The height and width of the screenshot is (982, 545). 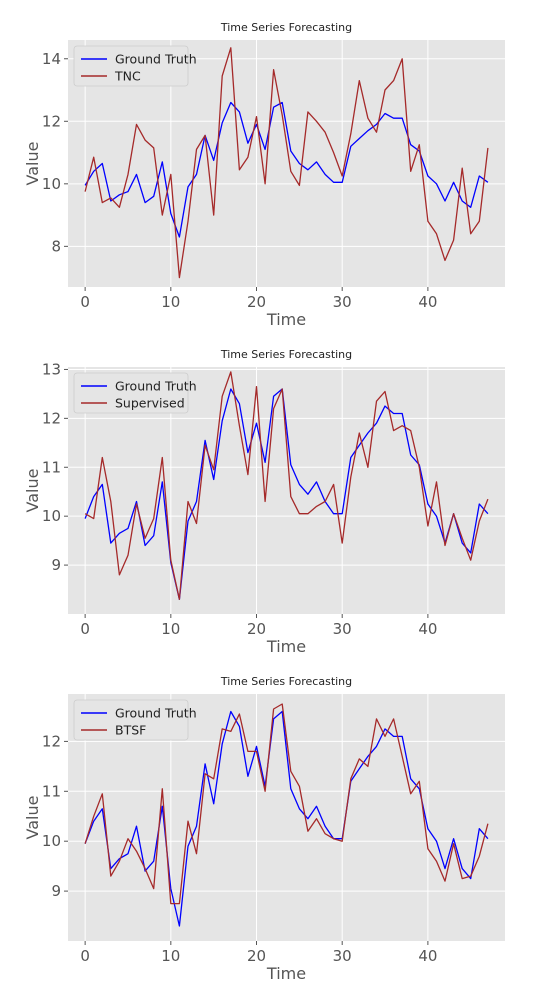 I want to click on y-tick-label: 8, so click(x=56, y=246).